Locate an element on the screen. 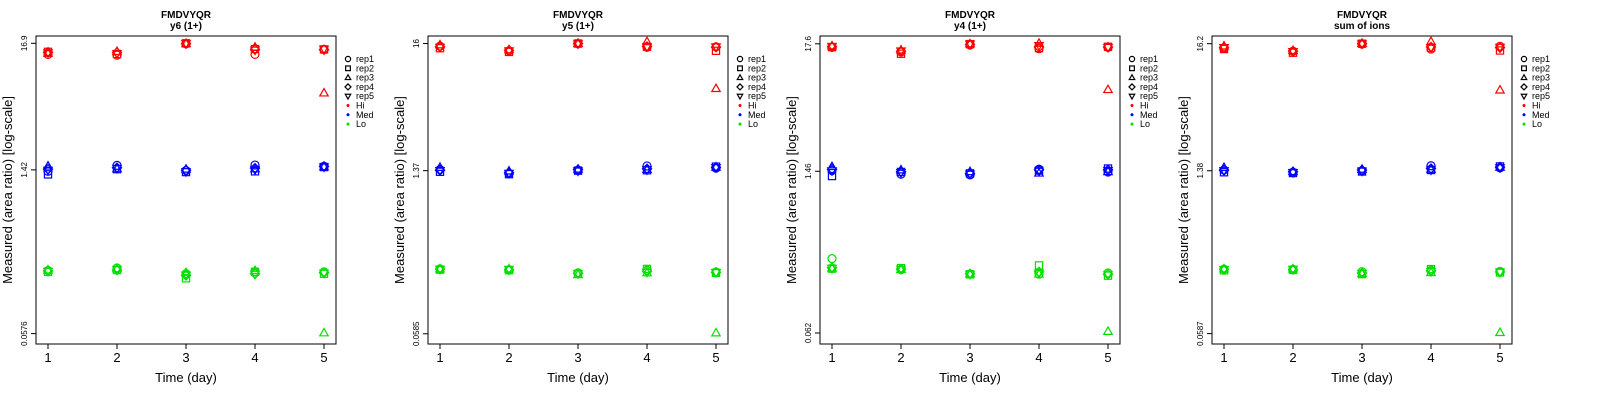 The width and height of the screenshot is (1600, 400). legend-label: rep2 is located at coordinates (757, 68).